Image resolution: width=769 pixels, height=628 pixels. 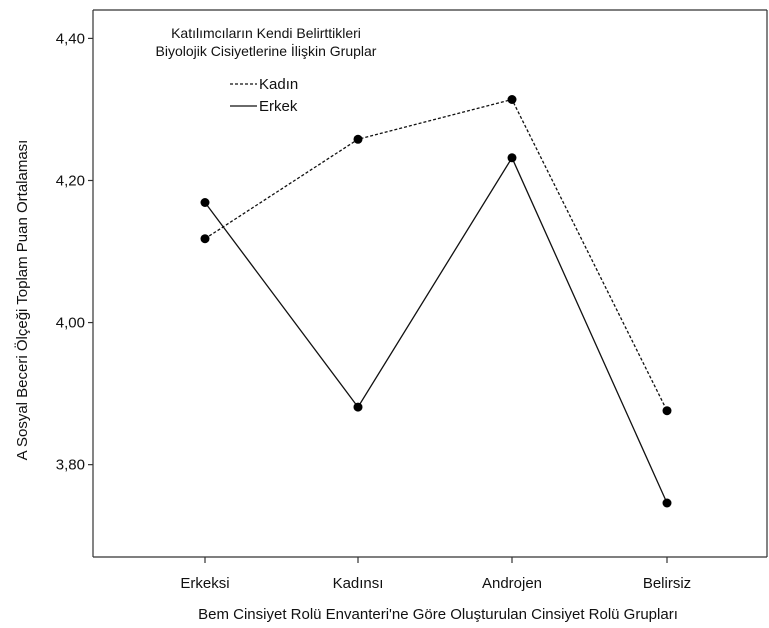 I want to click on legend-title-line2: Biyolojik Cisiyetlerine İlişkin Gruplar, so click(x=266, y=50).